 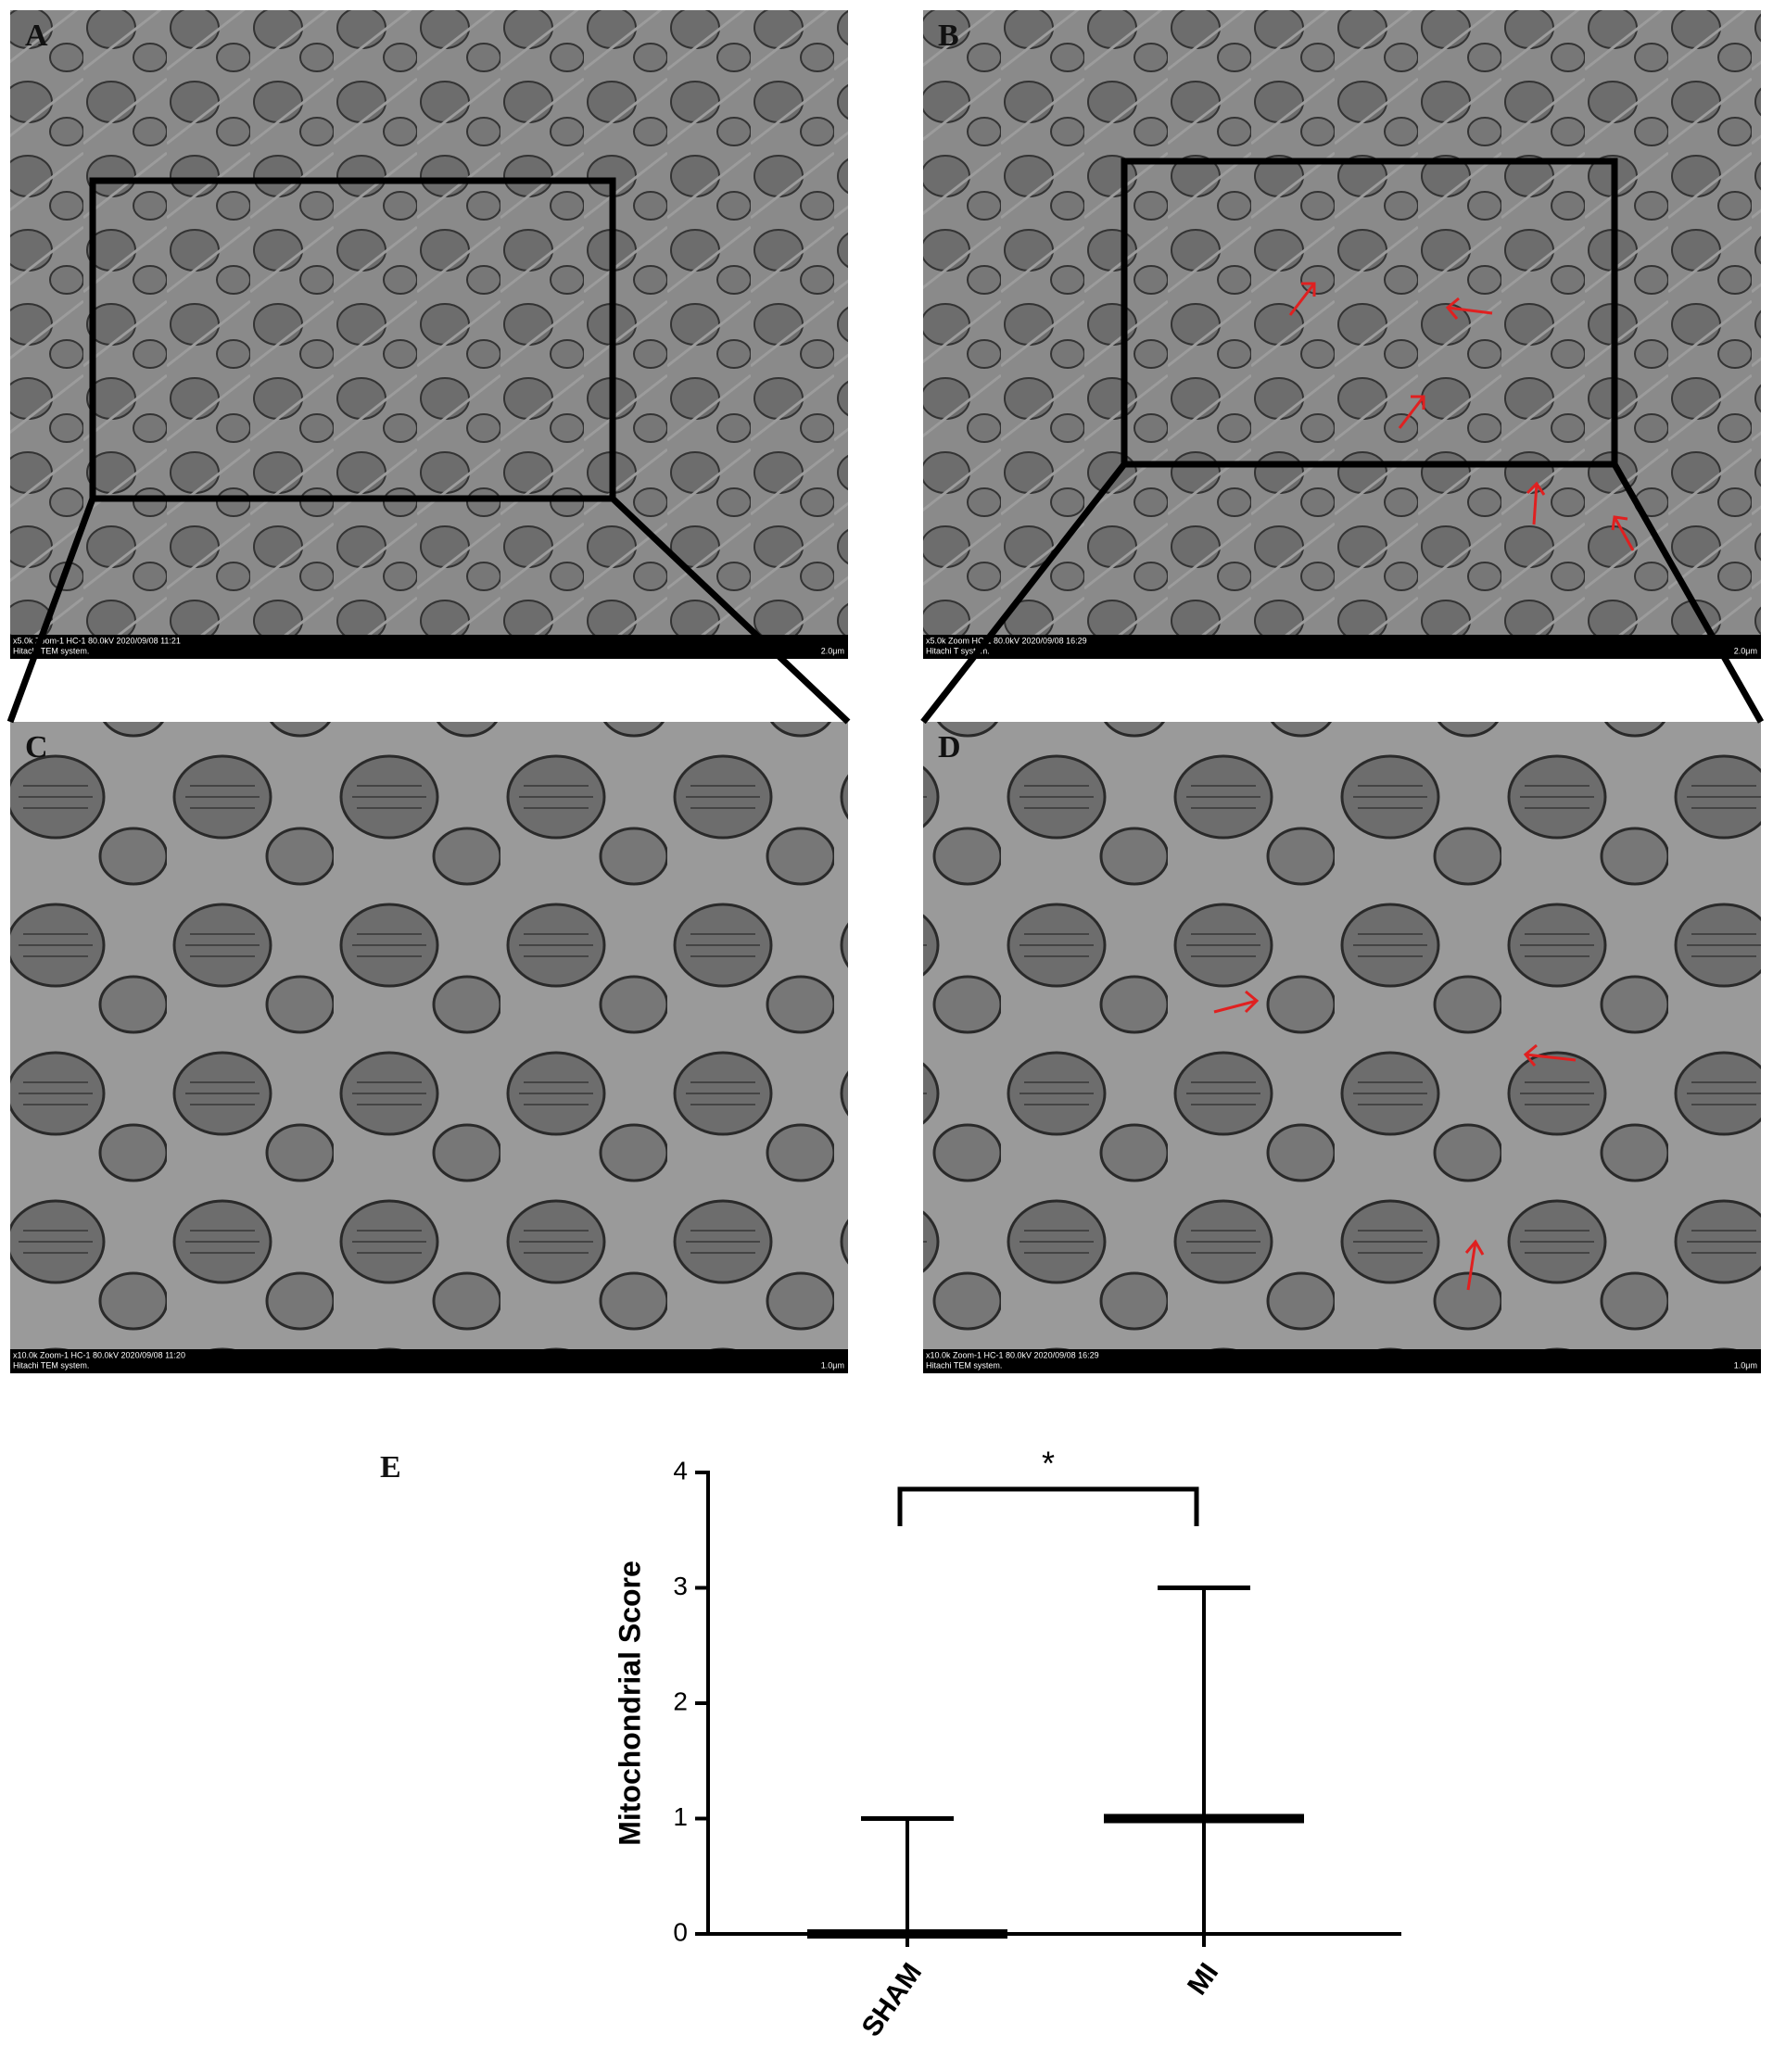 I want to click on significance-label: *, so click(x=1048, y=1464).